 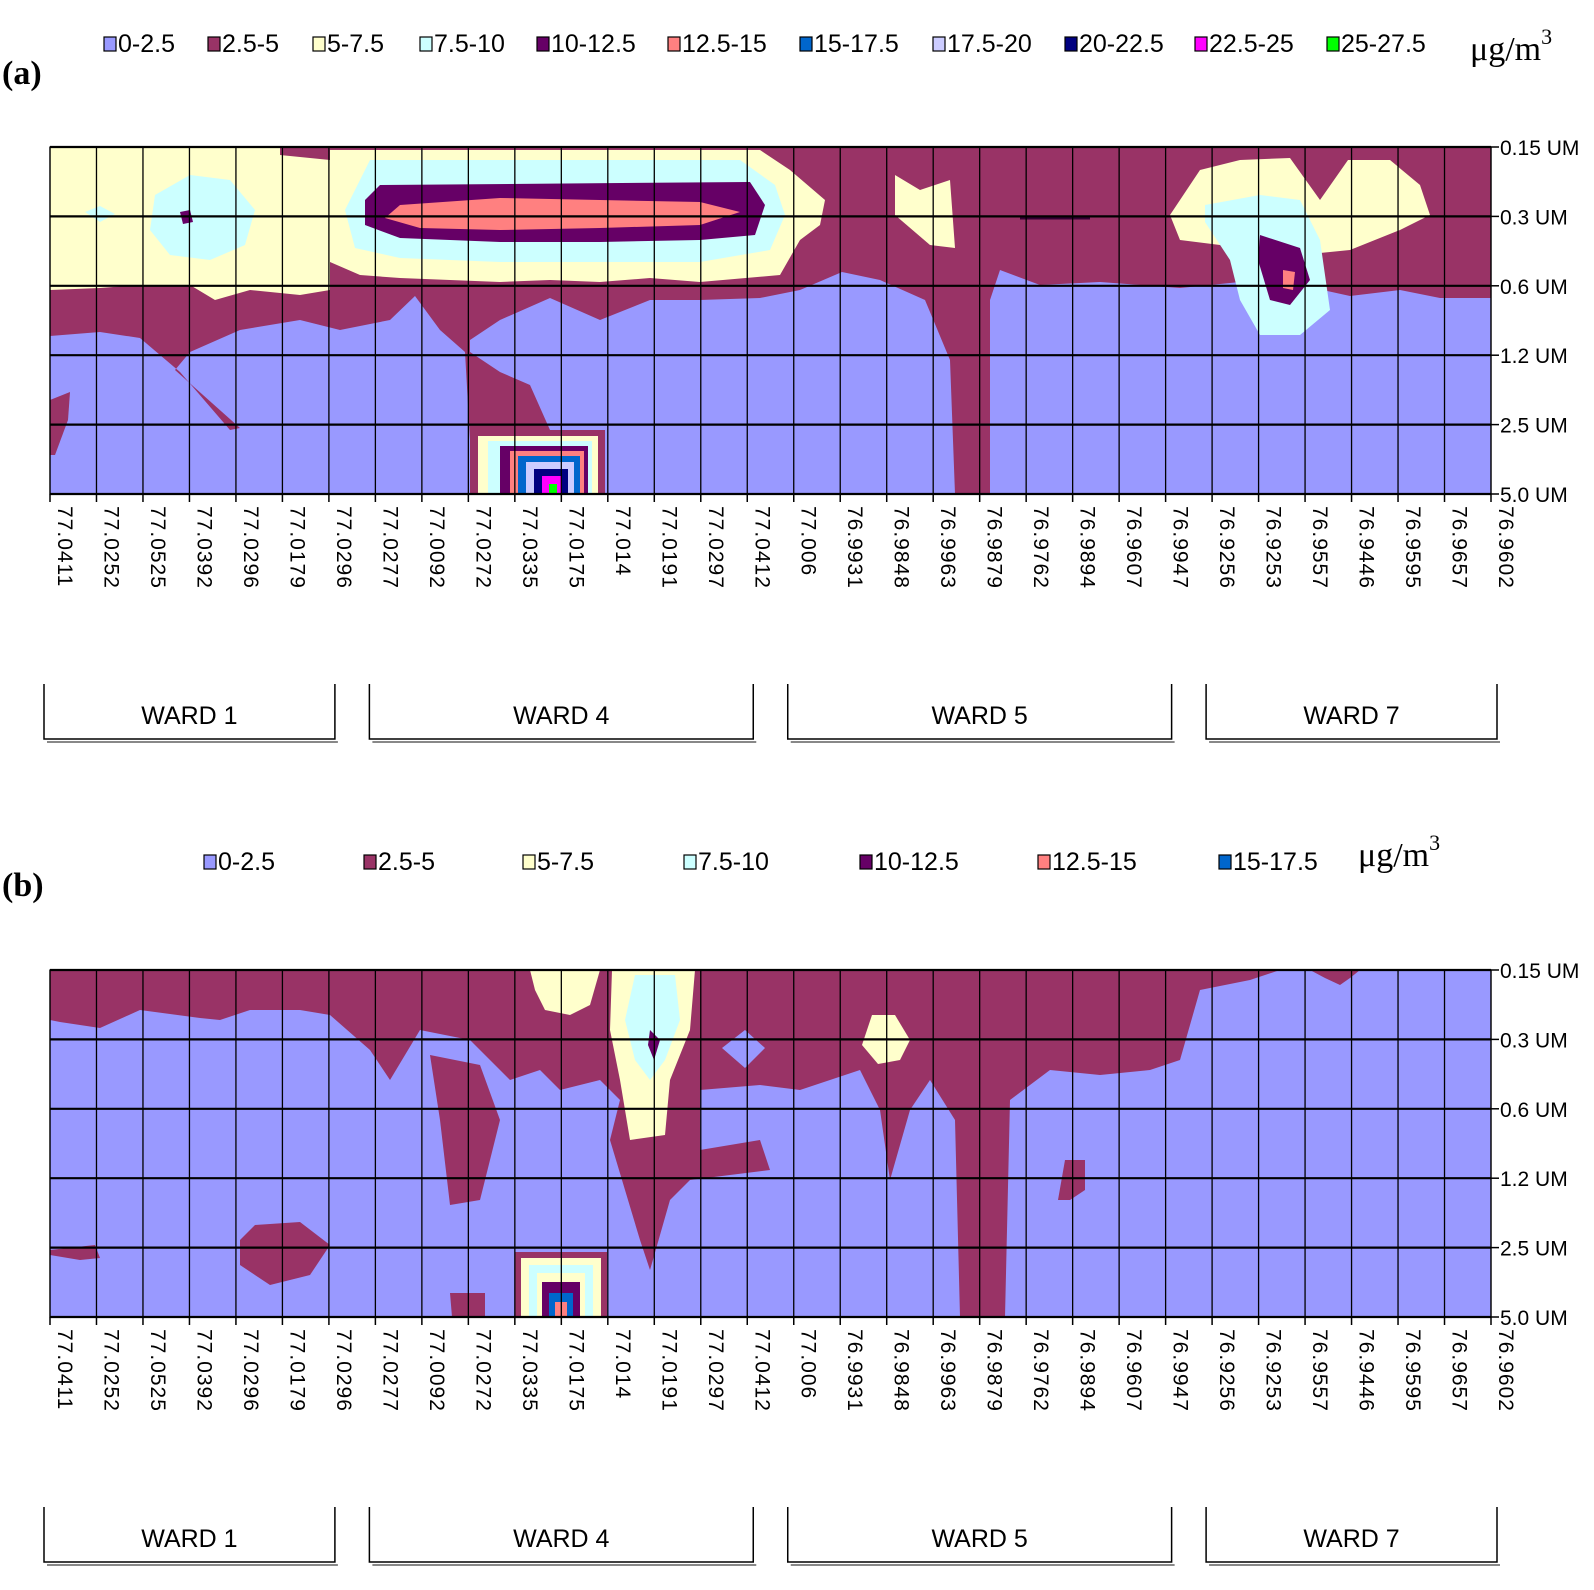 I want to click on legend-label: 20-22.5, so click(x=1121, y=44).